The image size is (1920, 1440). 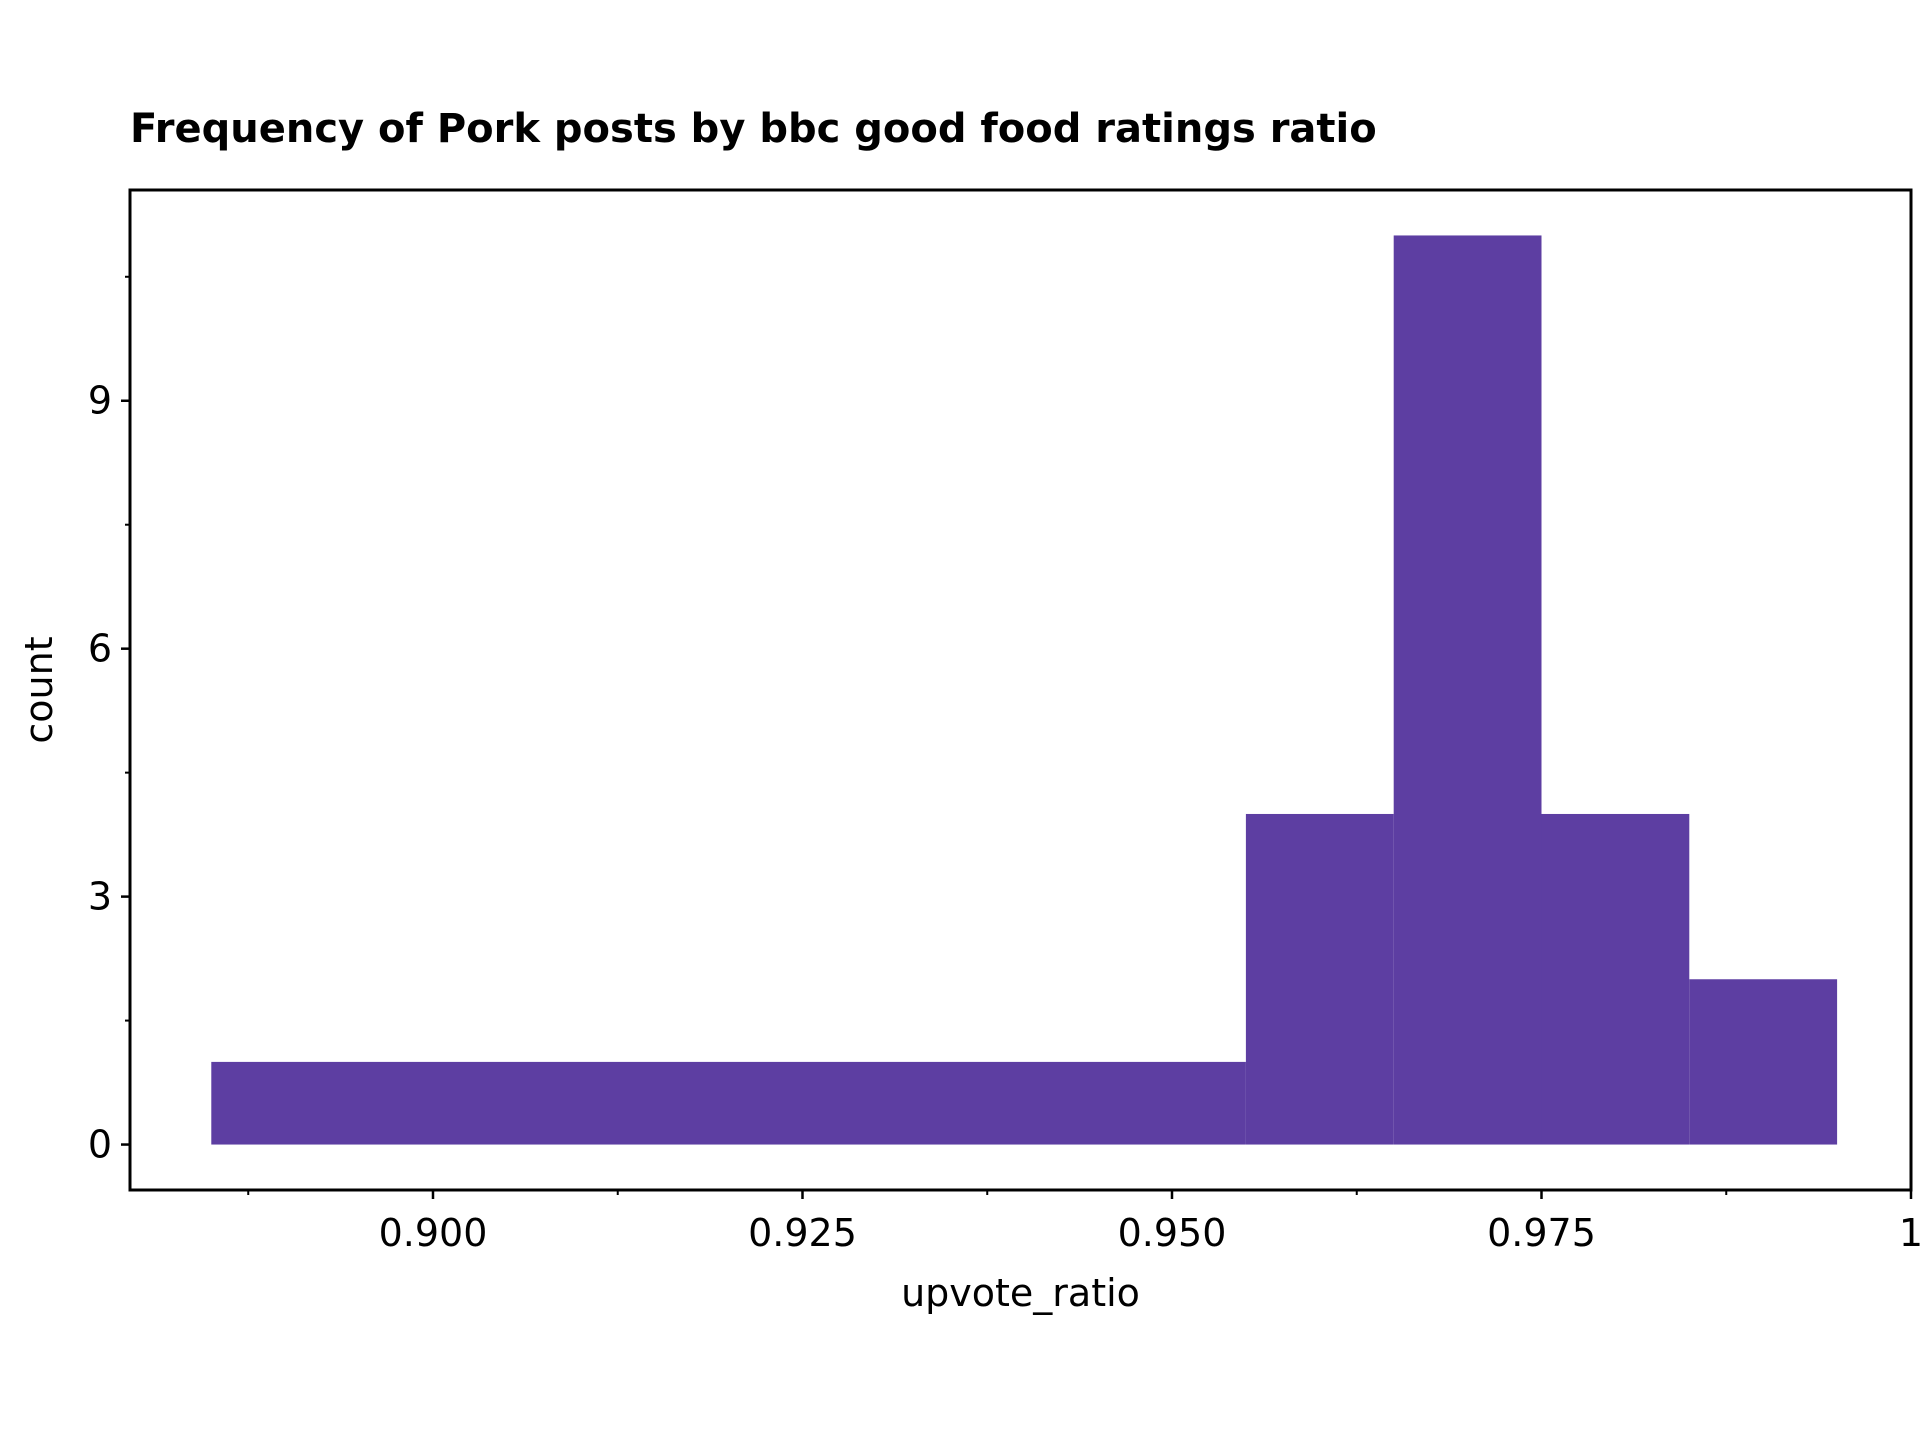 What do you see at coordinates (802, 1233) in the screenshot?
I see `x-tick-label: 0.925` at bounding box center [802, 1233].